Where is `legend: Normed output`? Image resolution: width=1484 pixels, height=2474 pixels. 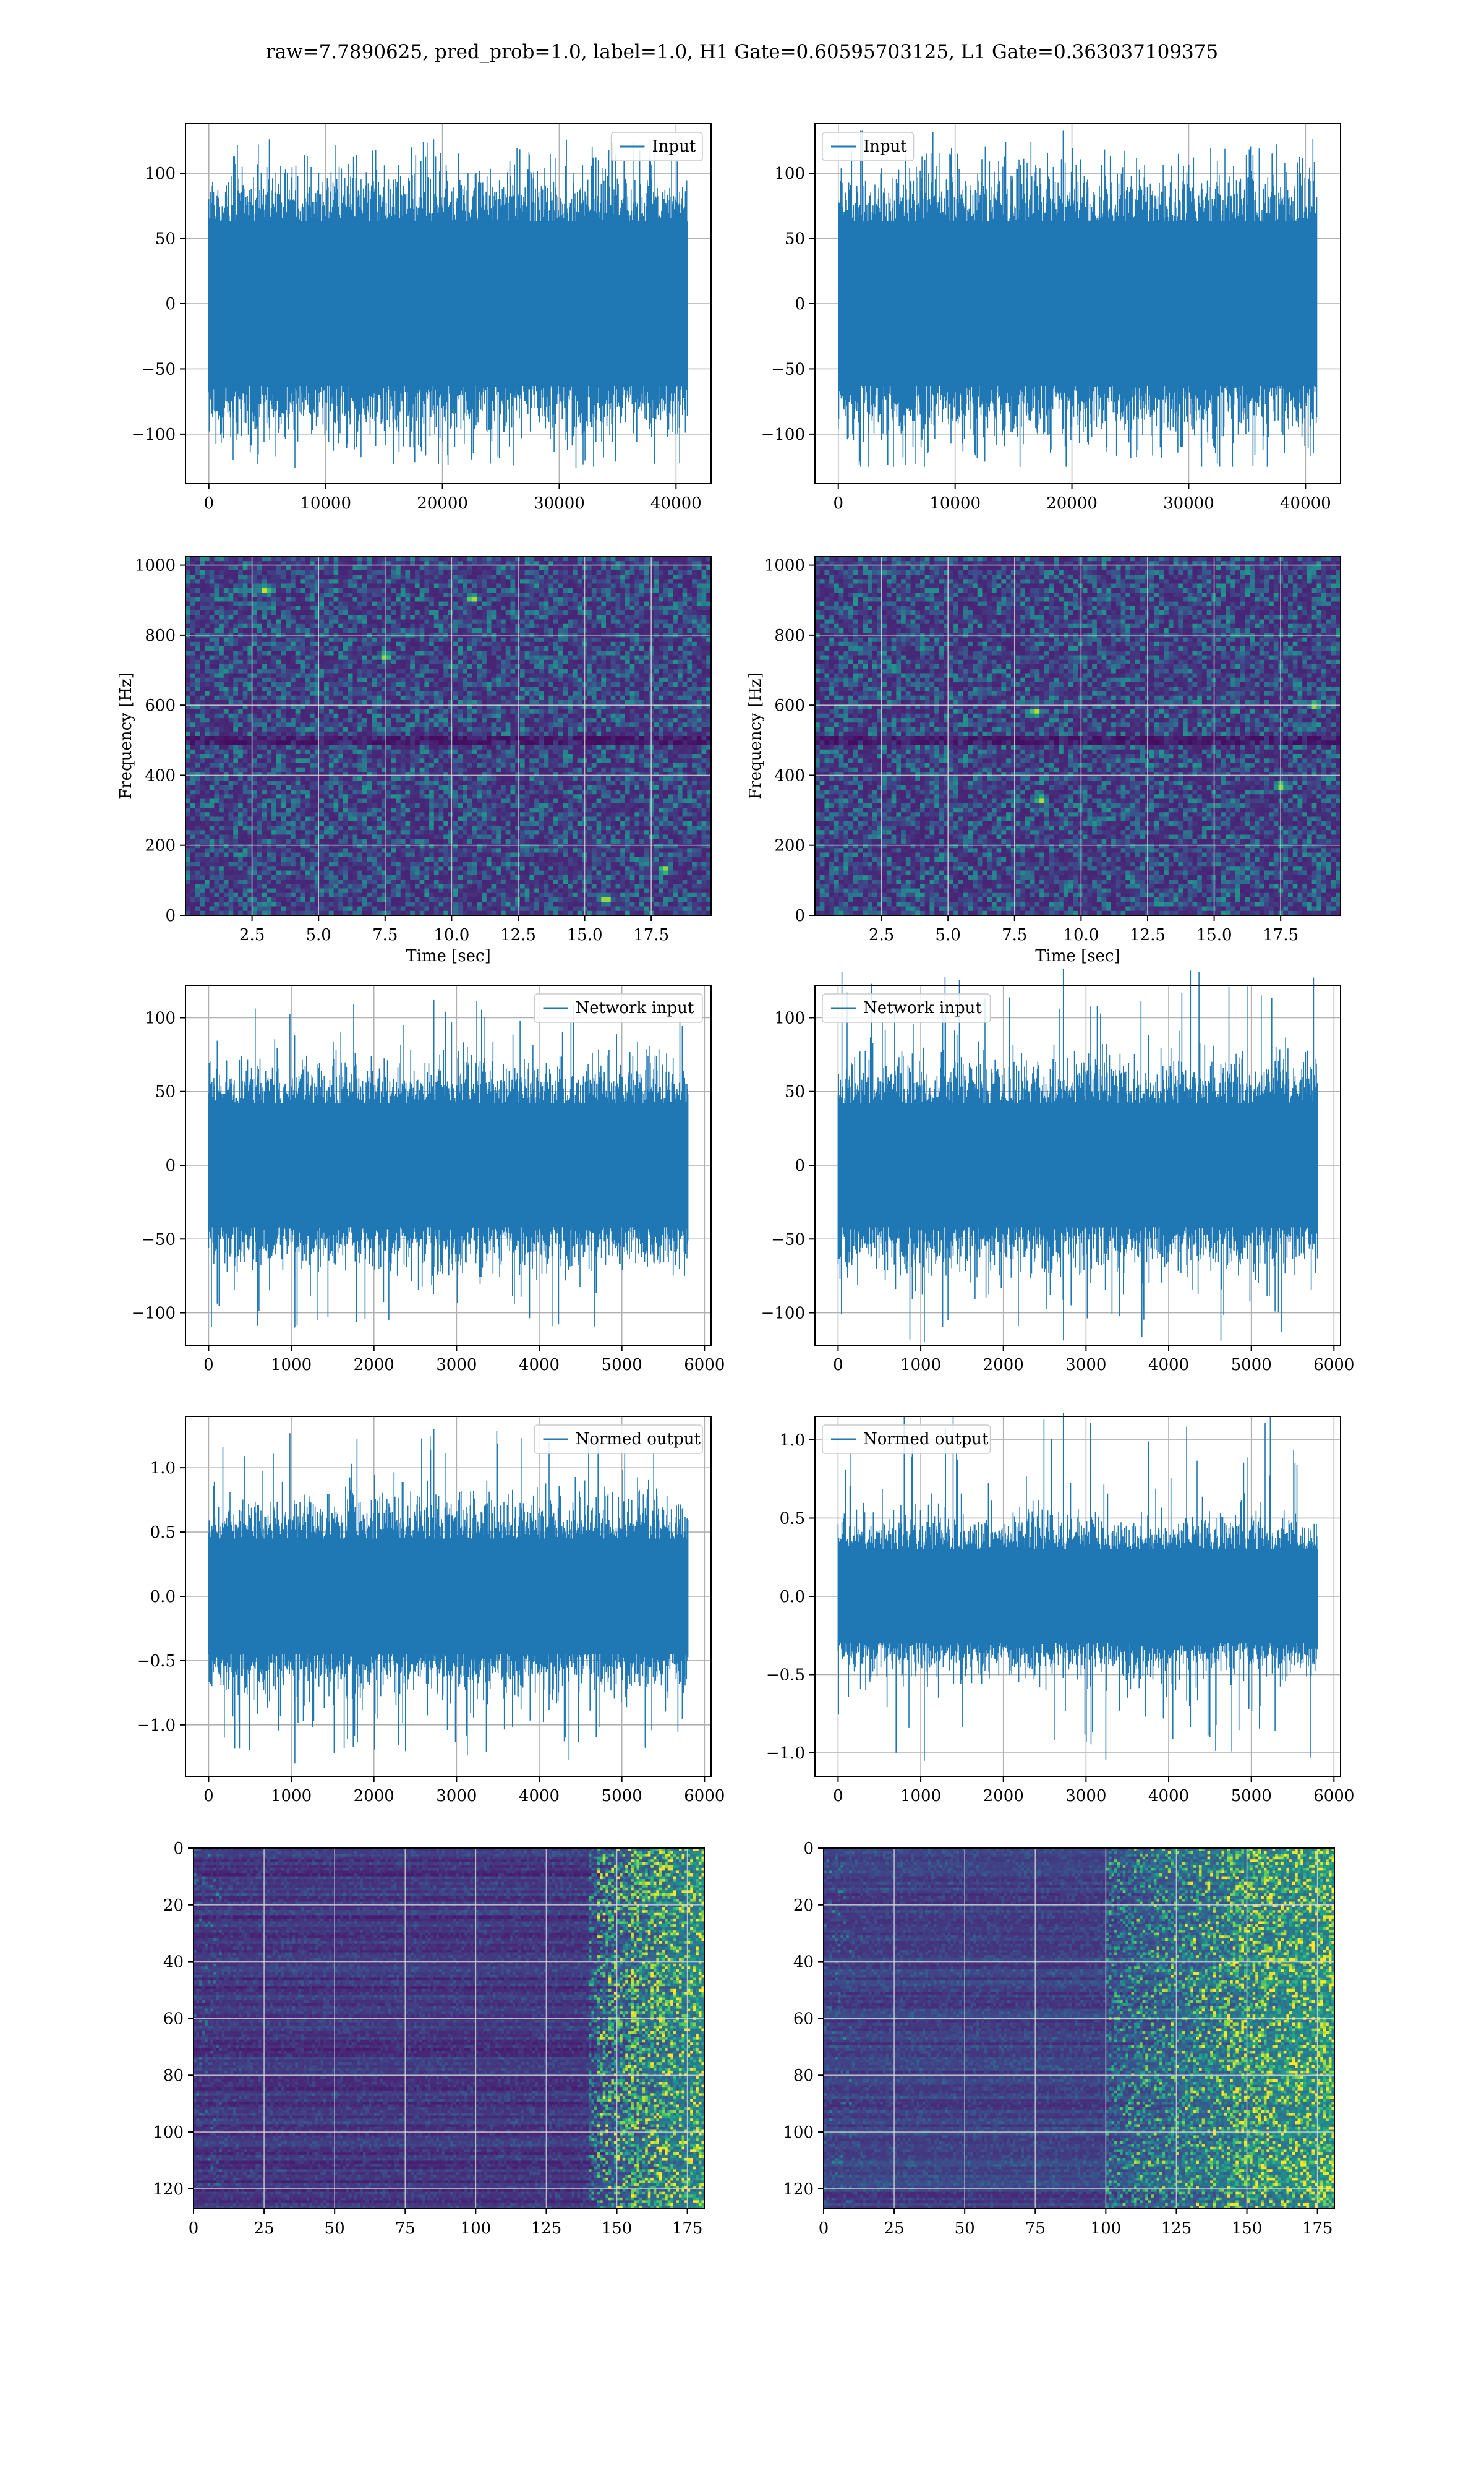
legend: Normed output is located at coordinates (619, 1439).